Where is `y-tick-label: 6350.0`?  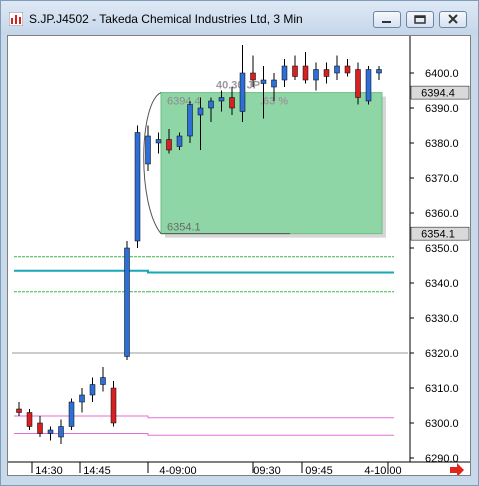
y-tick-label: 6350.0 is located at coordinates (442, 249).